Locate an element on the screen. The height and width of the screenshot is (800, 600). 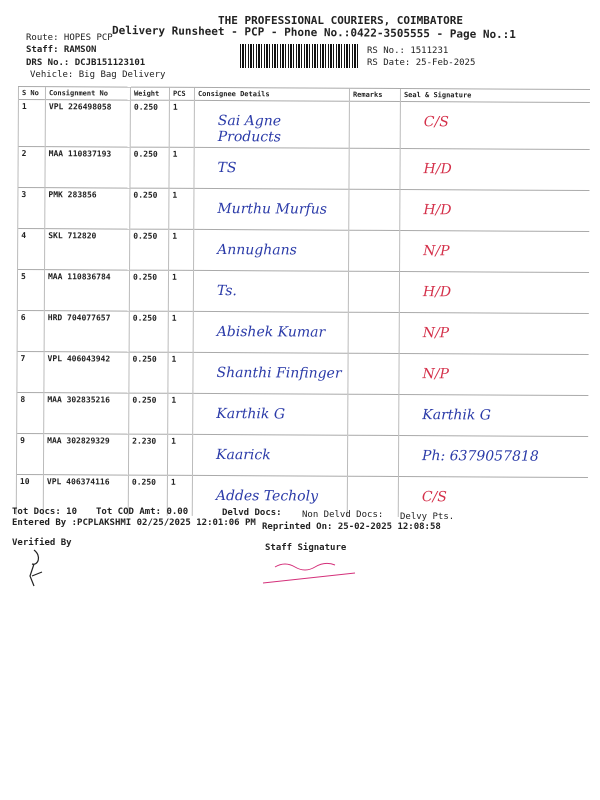
non-delvd-docs: Non Delvd Docs: is located at coordinates (343, 515).